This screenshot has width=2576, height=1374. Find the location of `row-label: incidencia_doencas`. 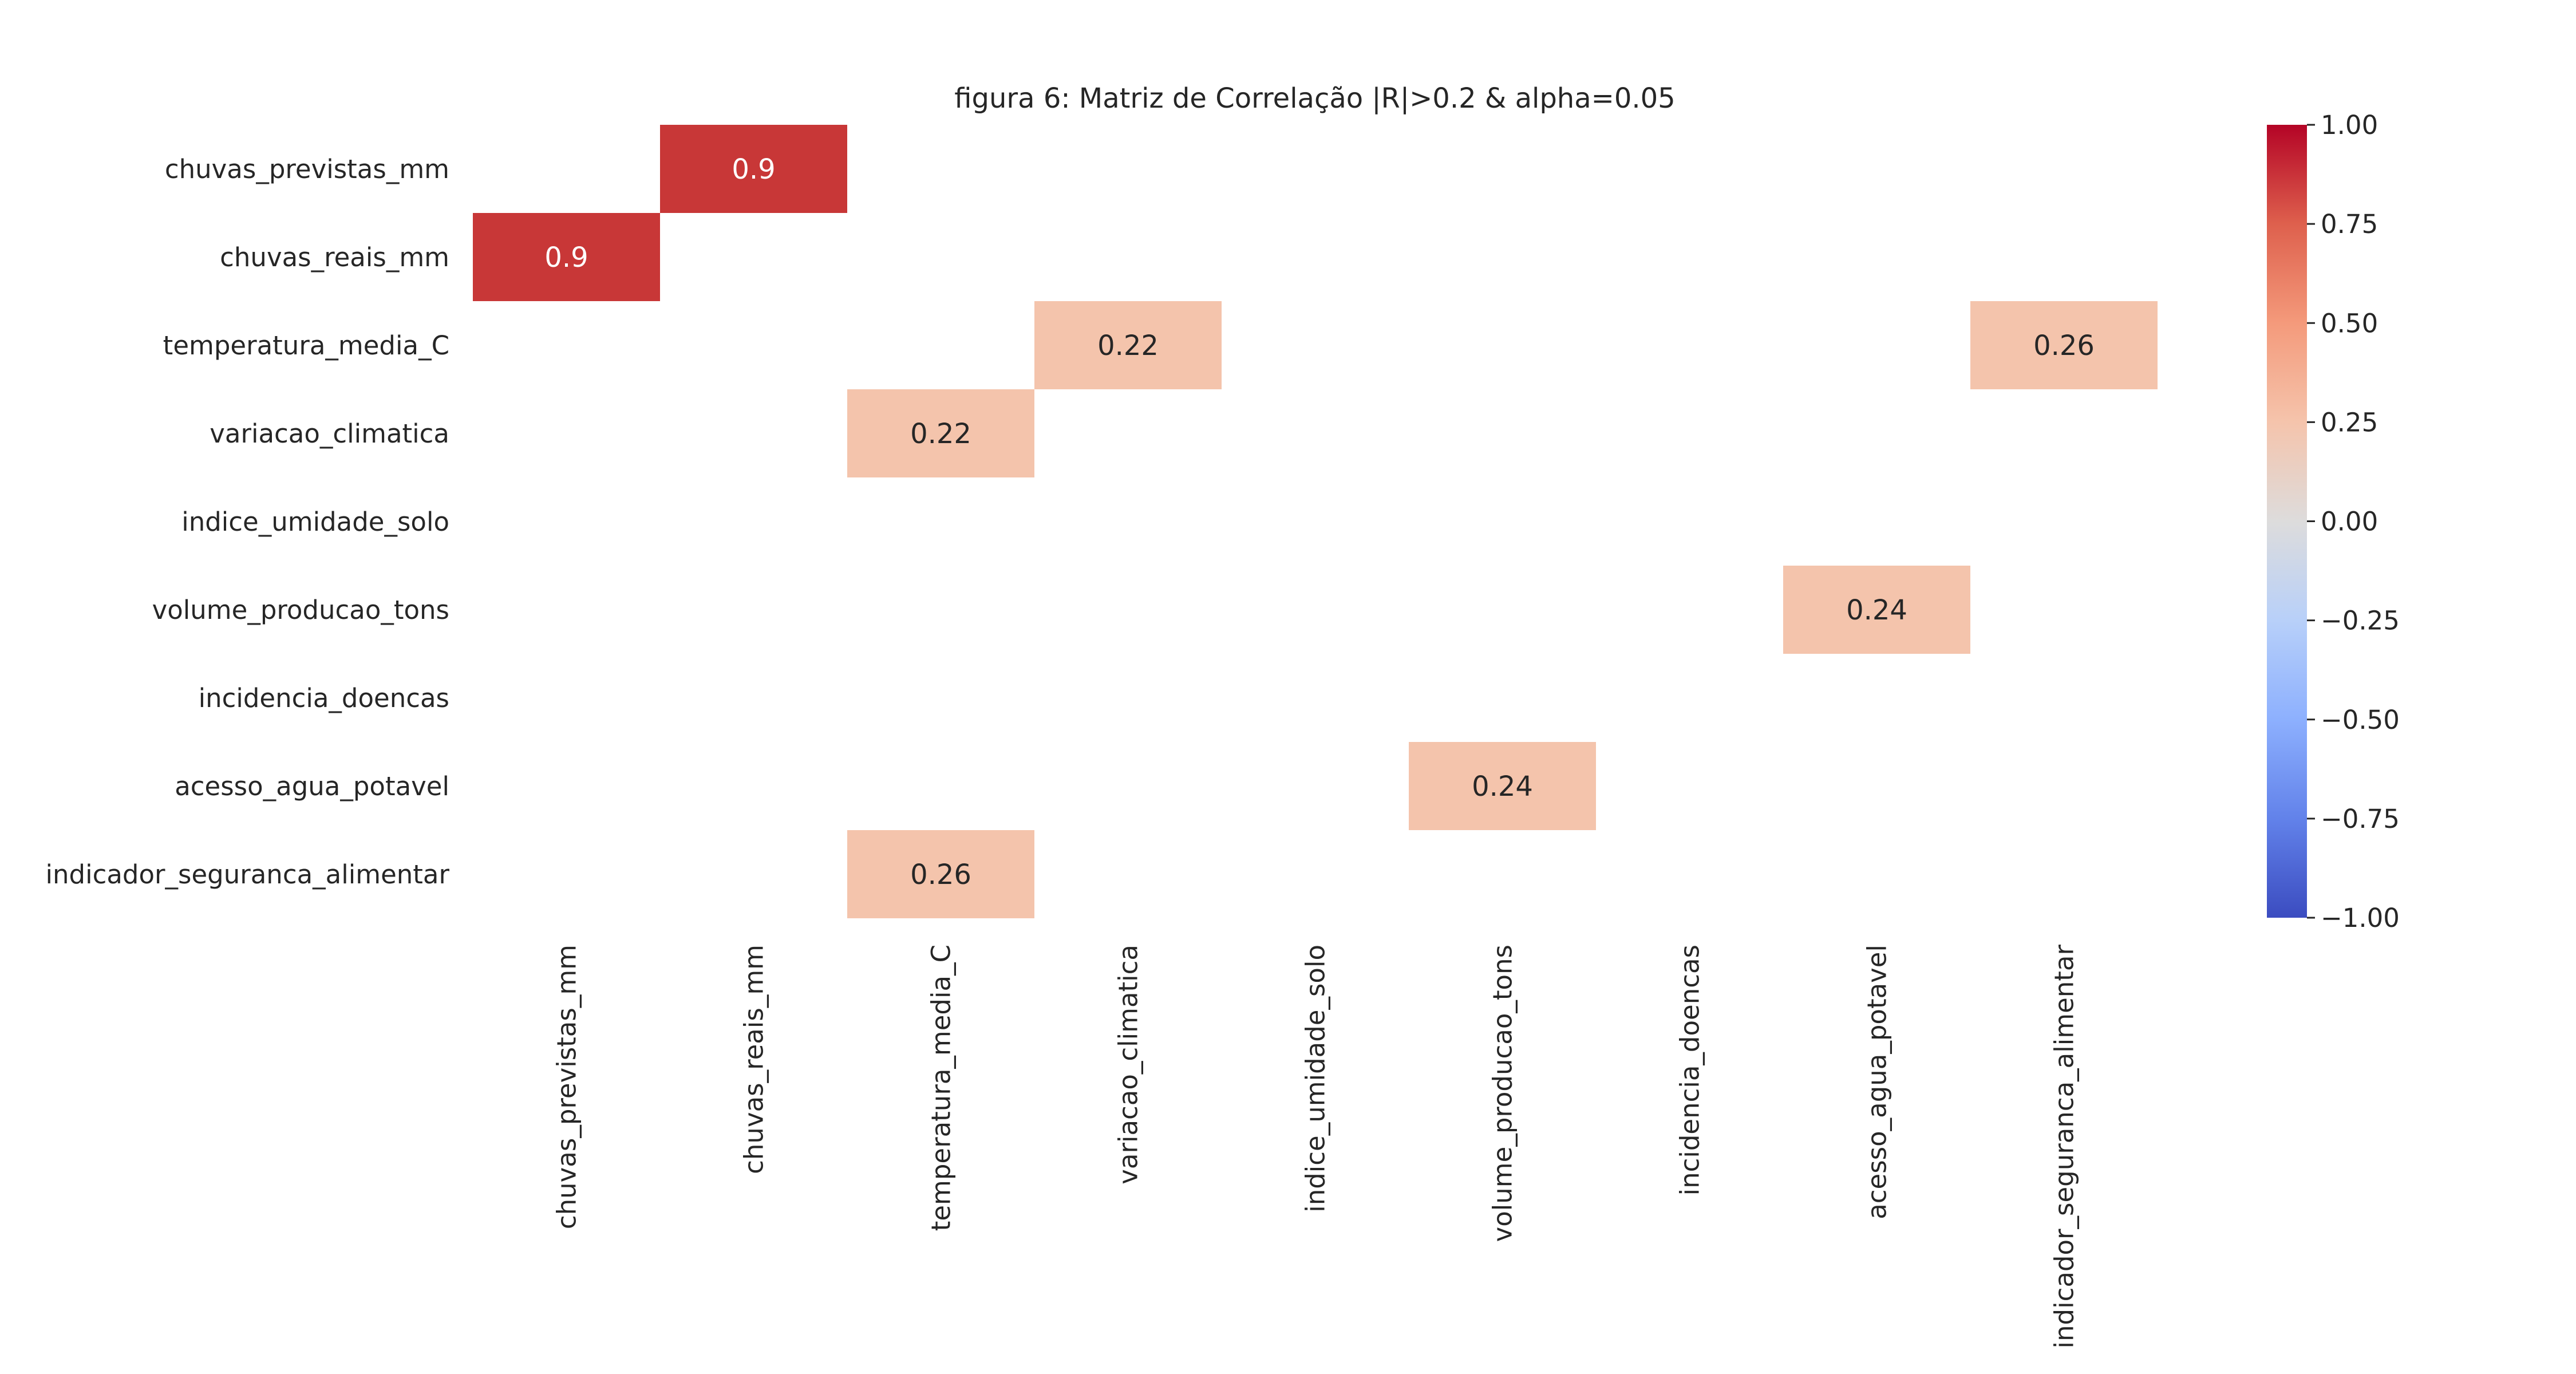

row-label: incidencia_doencas is located at coordinates (324, 698).